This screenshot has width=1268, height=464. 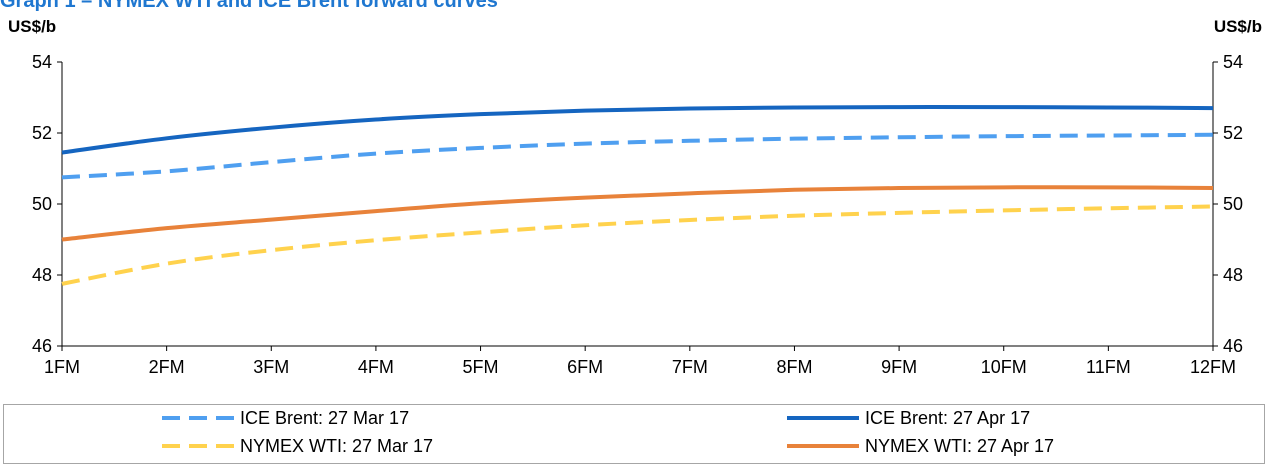 What do you see at coordinates (1233, 275) in the screenshot?
I see `y-tick-label-right: 48` at bounding box center [1233, 275].